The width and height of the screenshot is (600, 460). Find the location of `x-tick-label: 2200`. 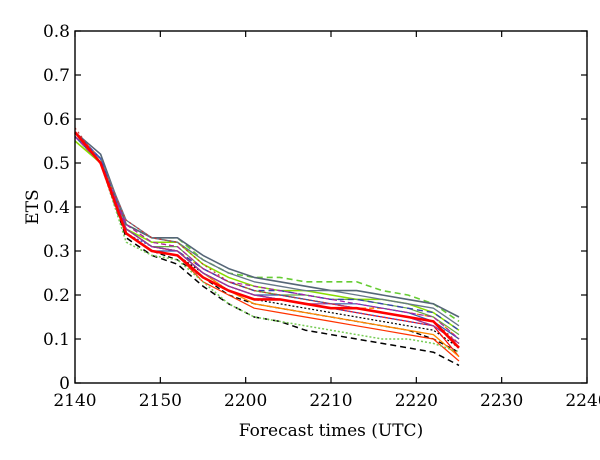

x-tick-label: 2200 is located at coordinates (245, 401).